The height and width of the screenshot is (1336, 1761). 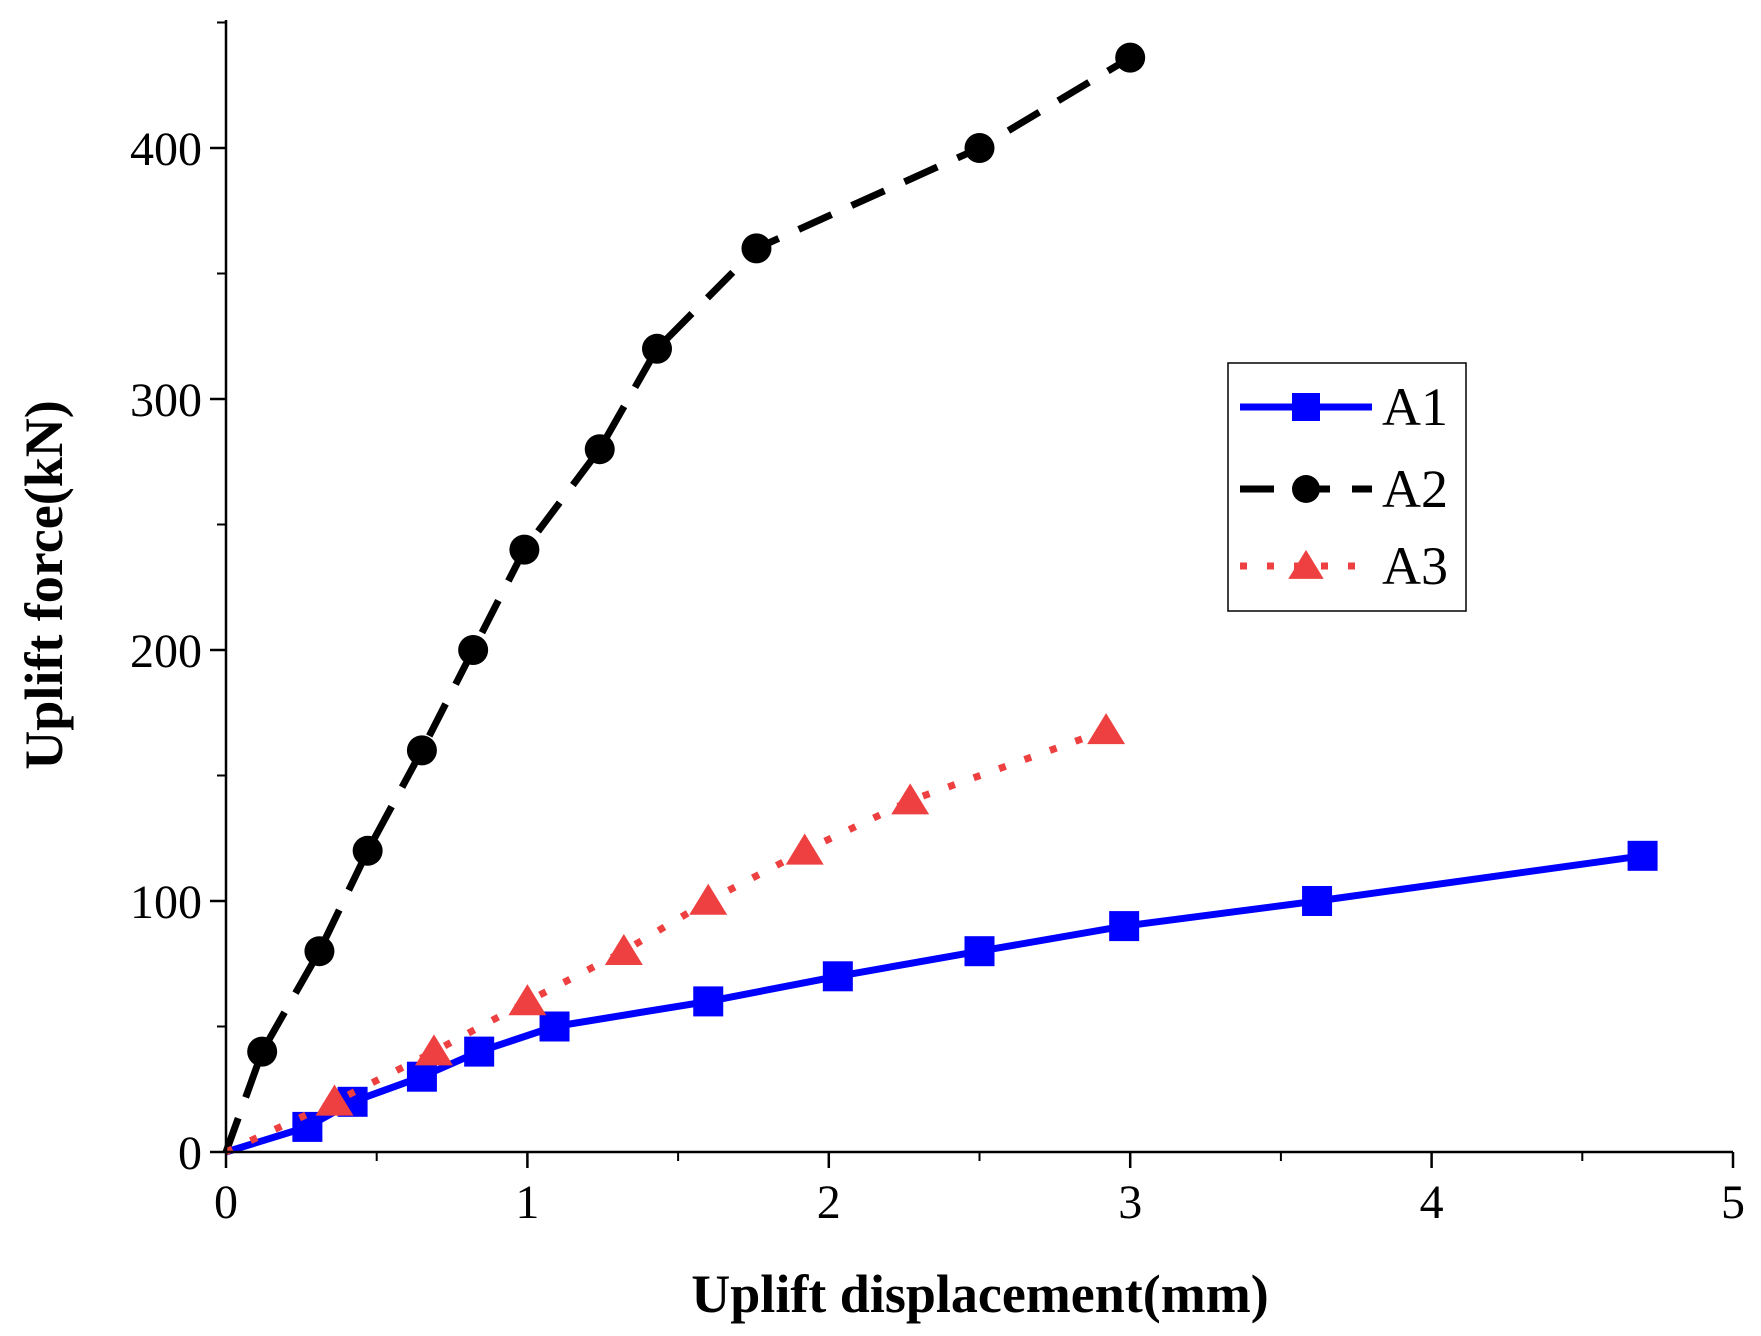 What do you see at coordinates (190, 1153) in the screenshot?
I see `y-tick-label: 0` at bounding box center [190, 1153].